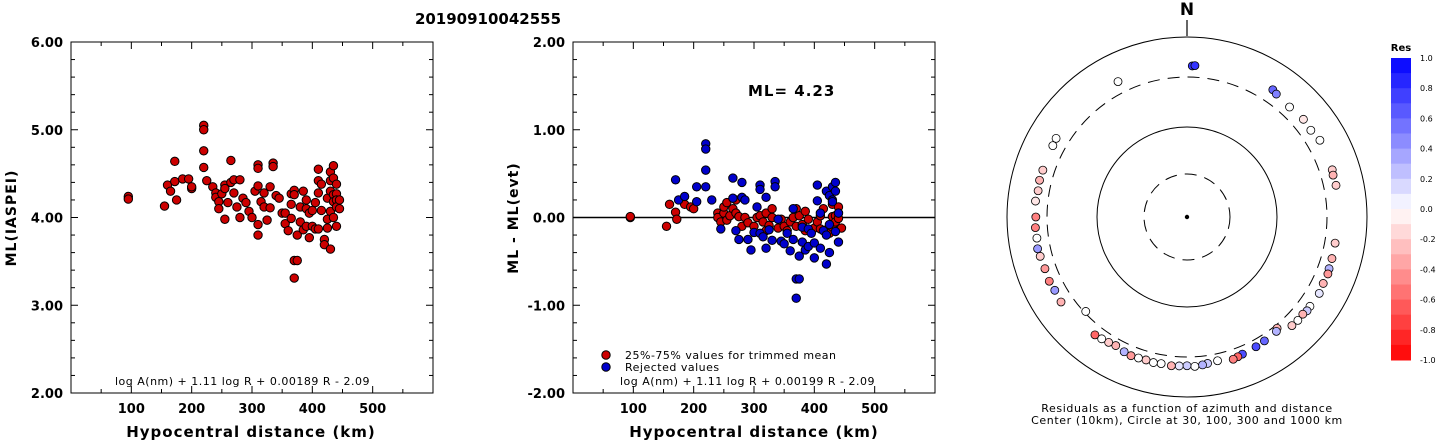 The image size is (1437, 441). Describe the element at coordinates (251, 432) in the screenshot. I see `x-axis-label: Hypocentral distance (km)` at that location.